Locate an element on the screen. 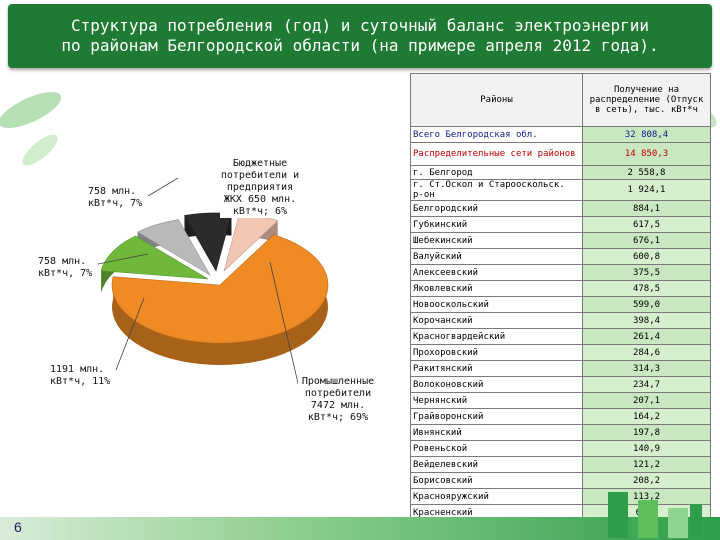 The image size is (720, 540). table-row: Борисовский 208,2 is located at coordinates (560, 480).